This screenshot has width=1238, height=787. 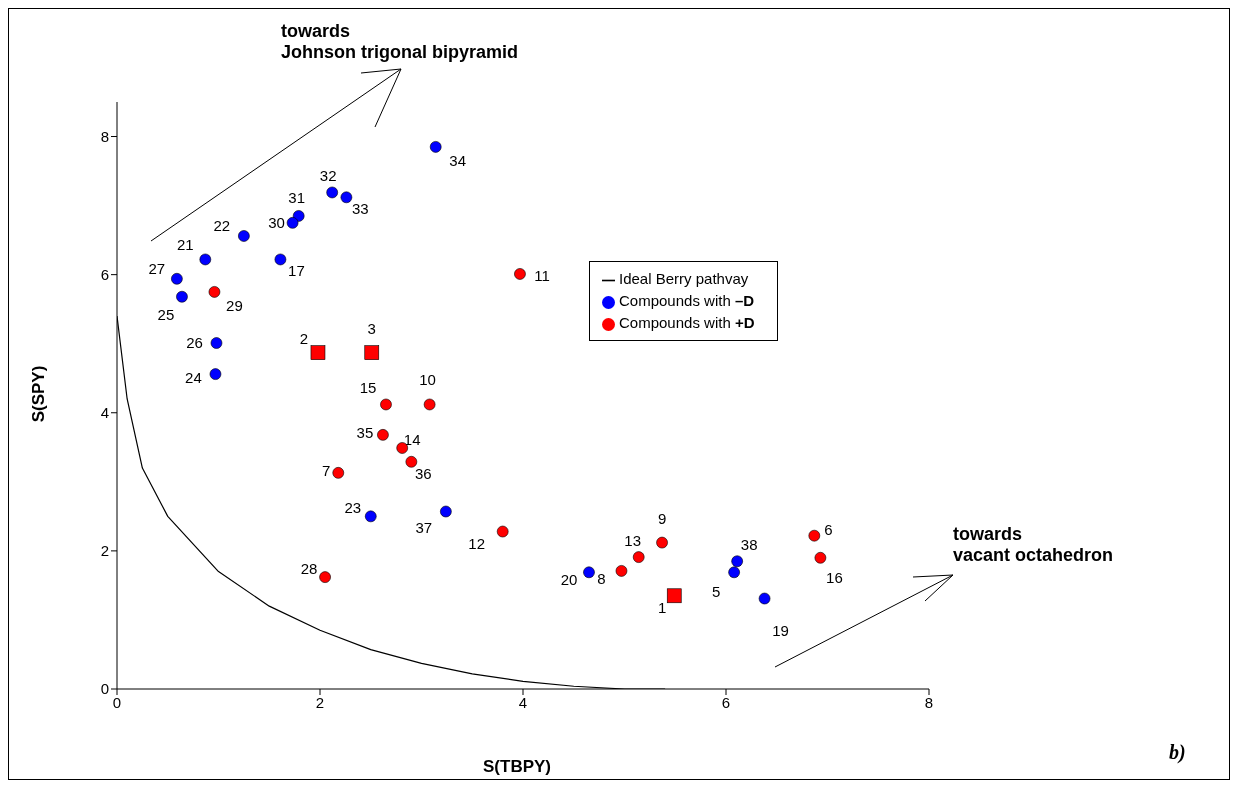 What do you see at coordinates (400, 42) in the screenshot?
I see `text: towards Johnson trigonal bipyramid` at bounding box center [400, 42].